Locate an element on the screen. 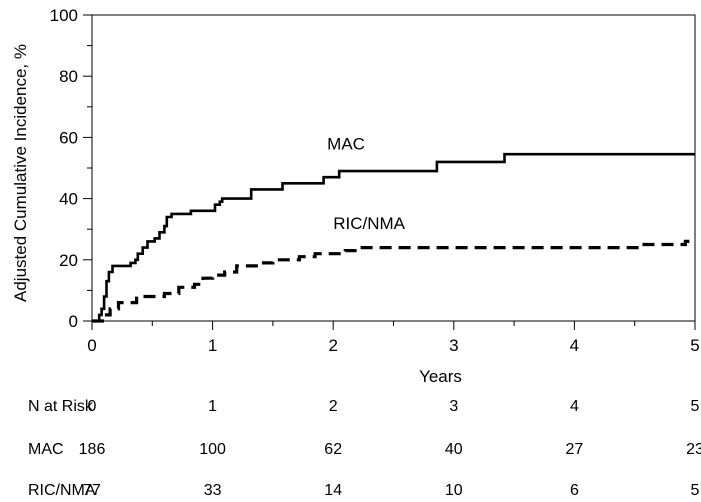  series-label-mac: MAC is located at coordinates (346, 144).